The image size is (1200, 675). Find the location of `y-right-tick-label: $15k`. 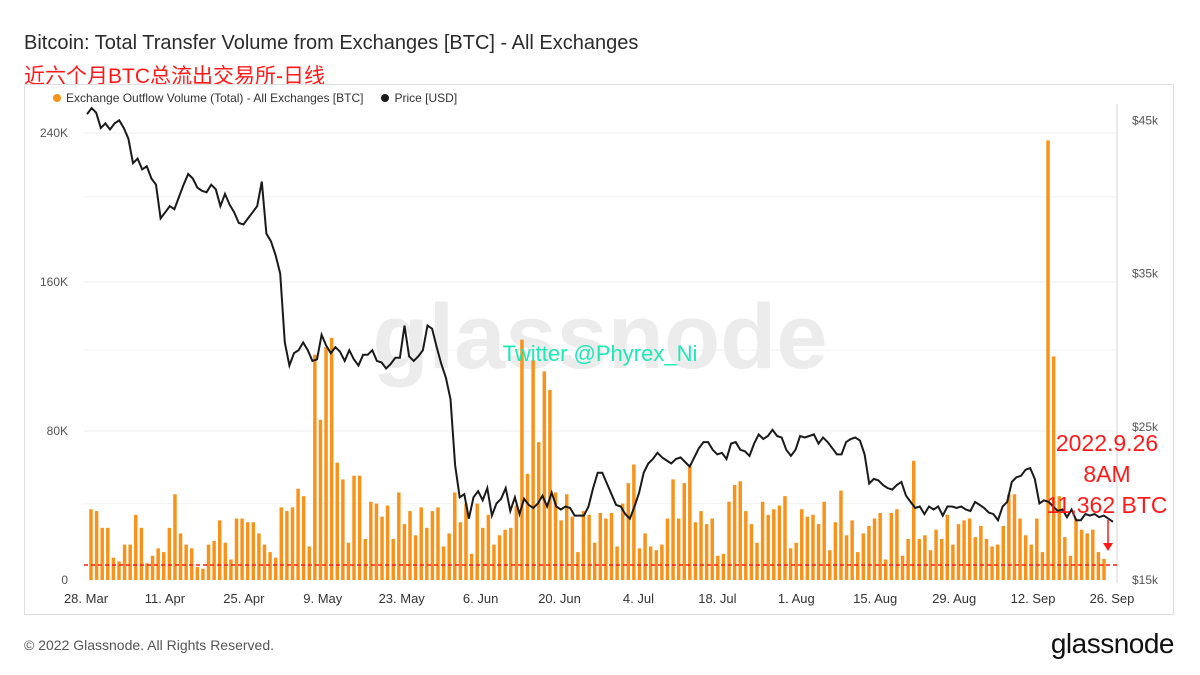

y-right-tick-label: $15k is located at coordinates (1145, 580).